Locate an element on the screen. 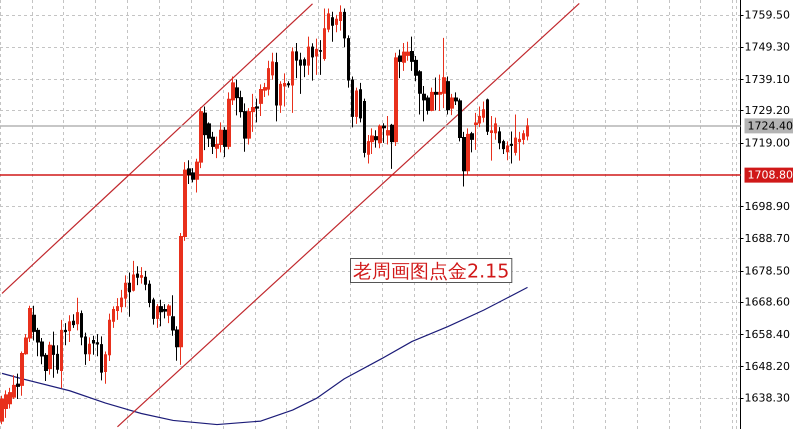  y-tick-label: 1749.30 is located at coordinates (767, 47).